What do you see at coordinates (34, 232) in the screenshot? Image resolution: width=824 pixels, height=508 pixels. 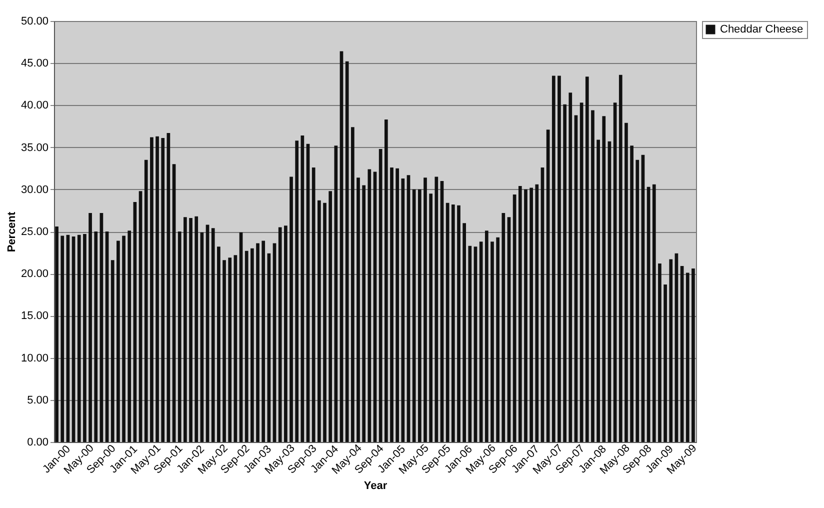 I see `y-tick-label: 25.00` at bounding box center [34, 232].